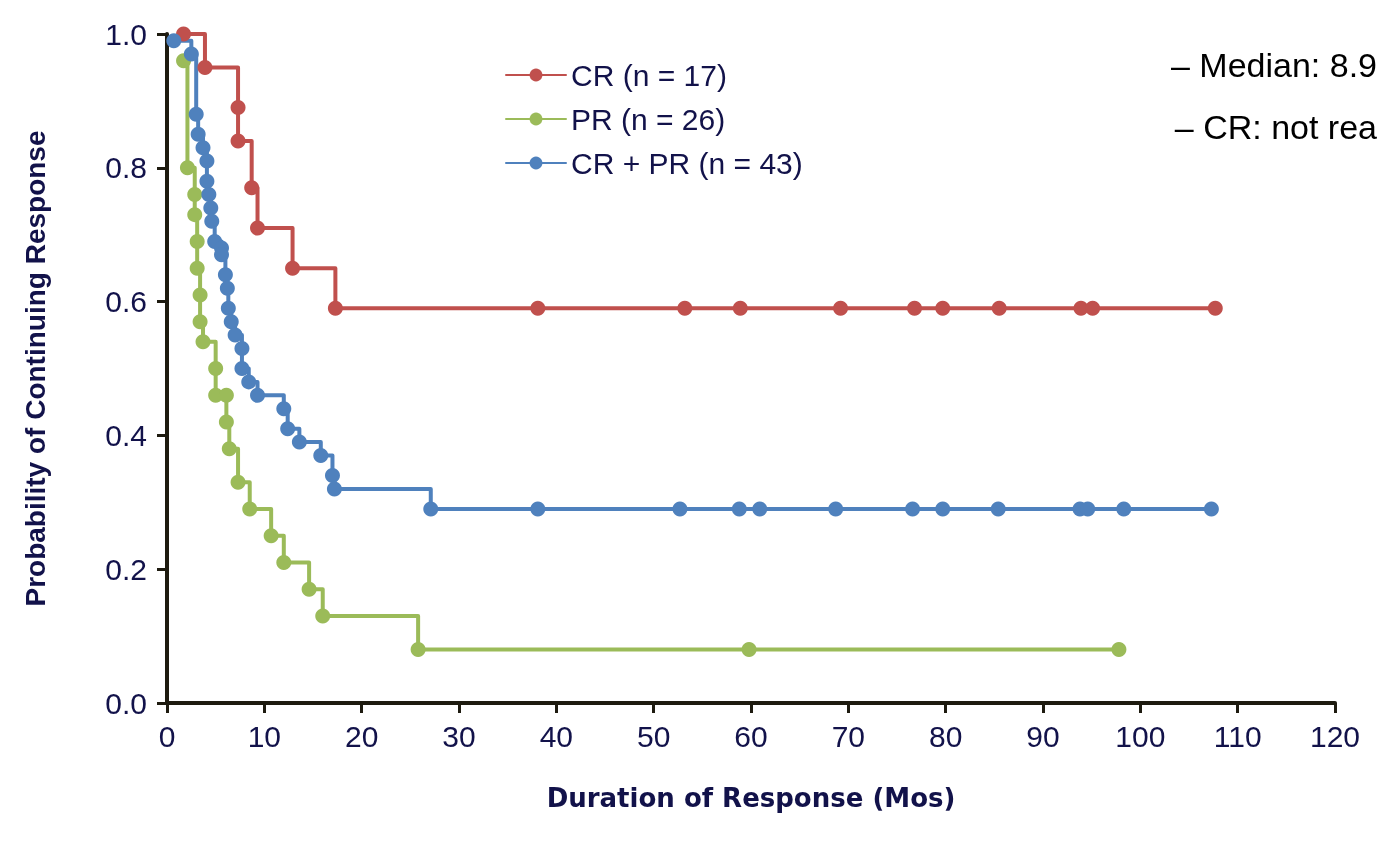  Describe the element at coordinates (126, 302) in the screenshot. I see `y-tick-label: 0.6` at that location.